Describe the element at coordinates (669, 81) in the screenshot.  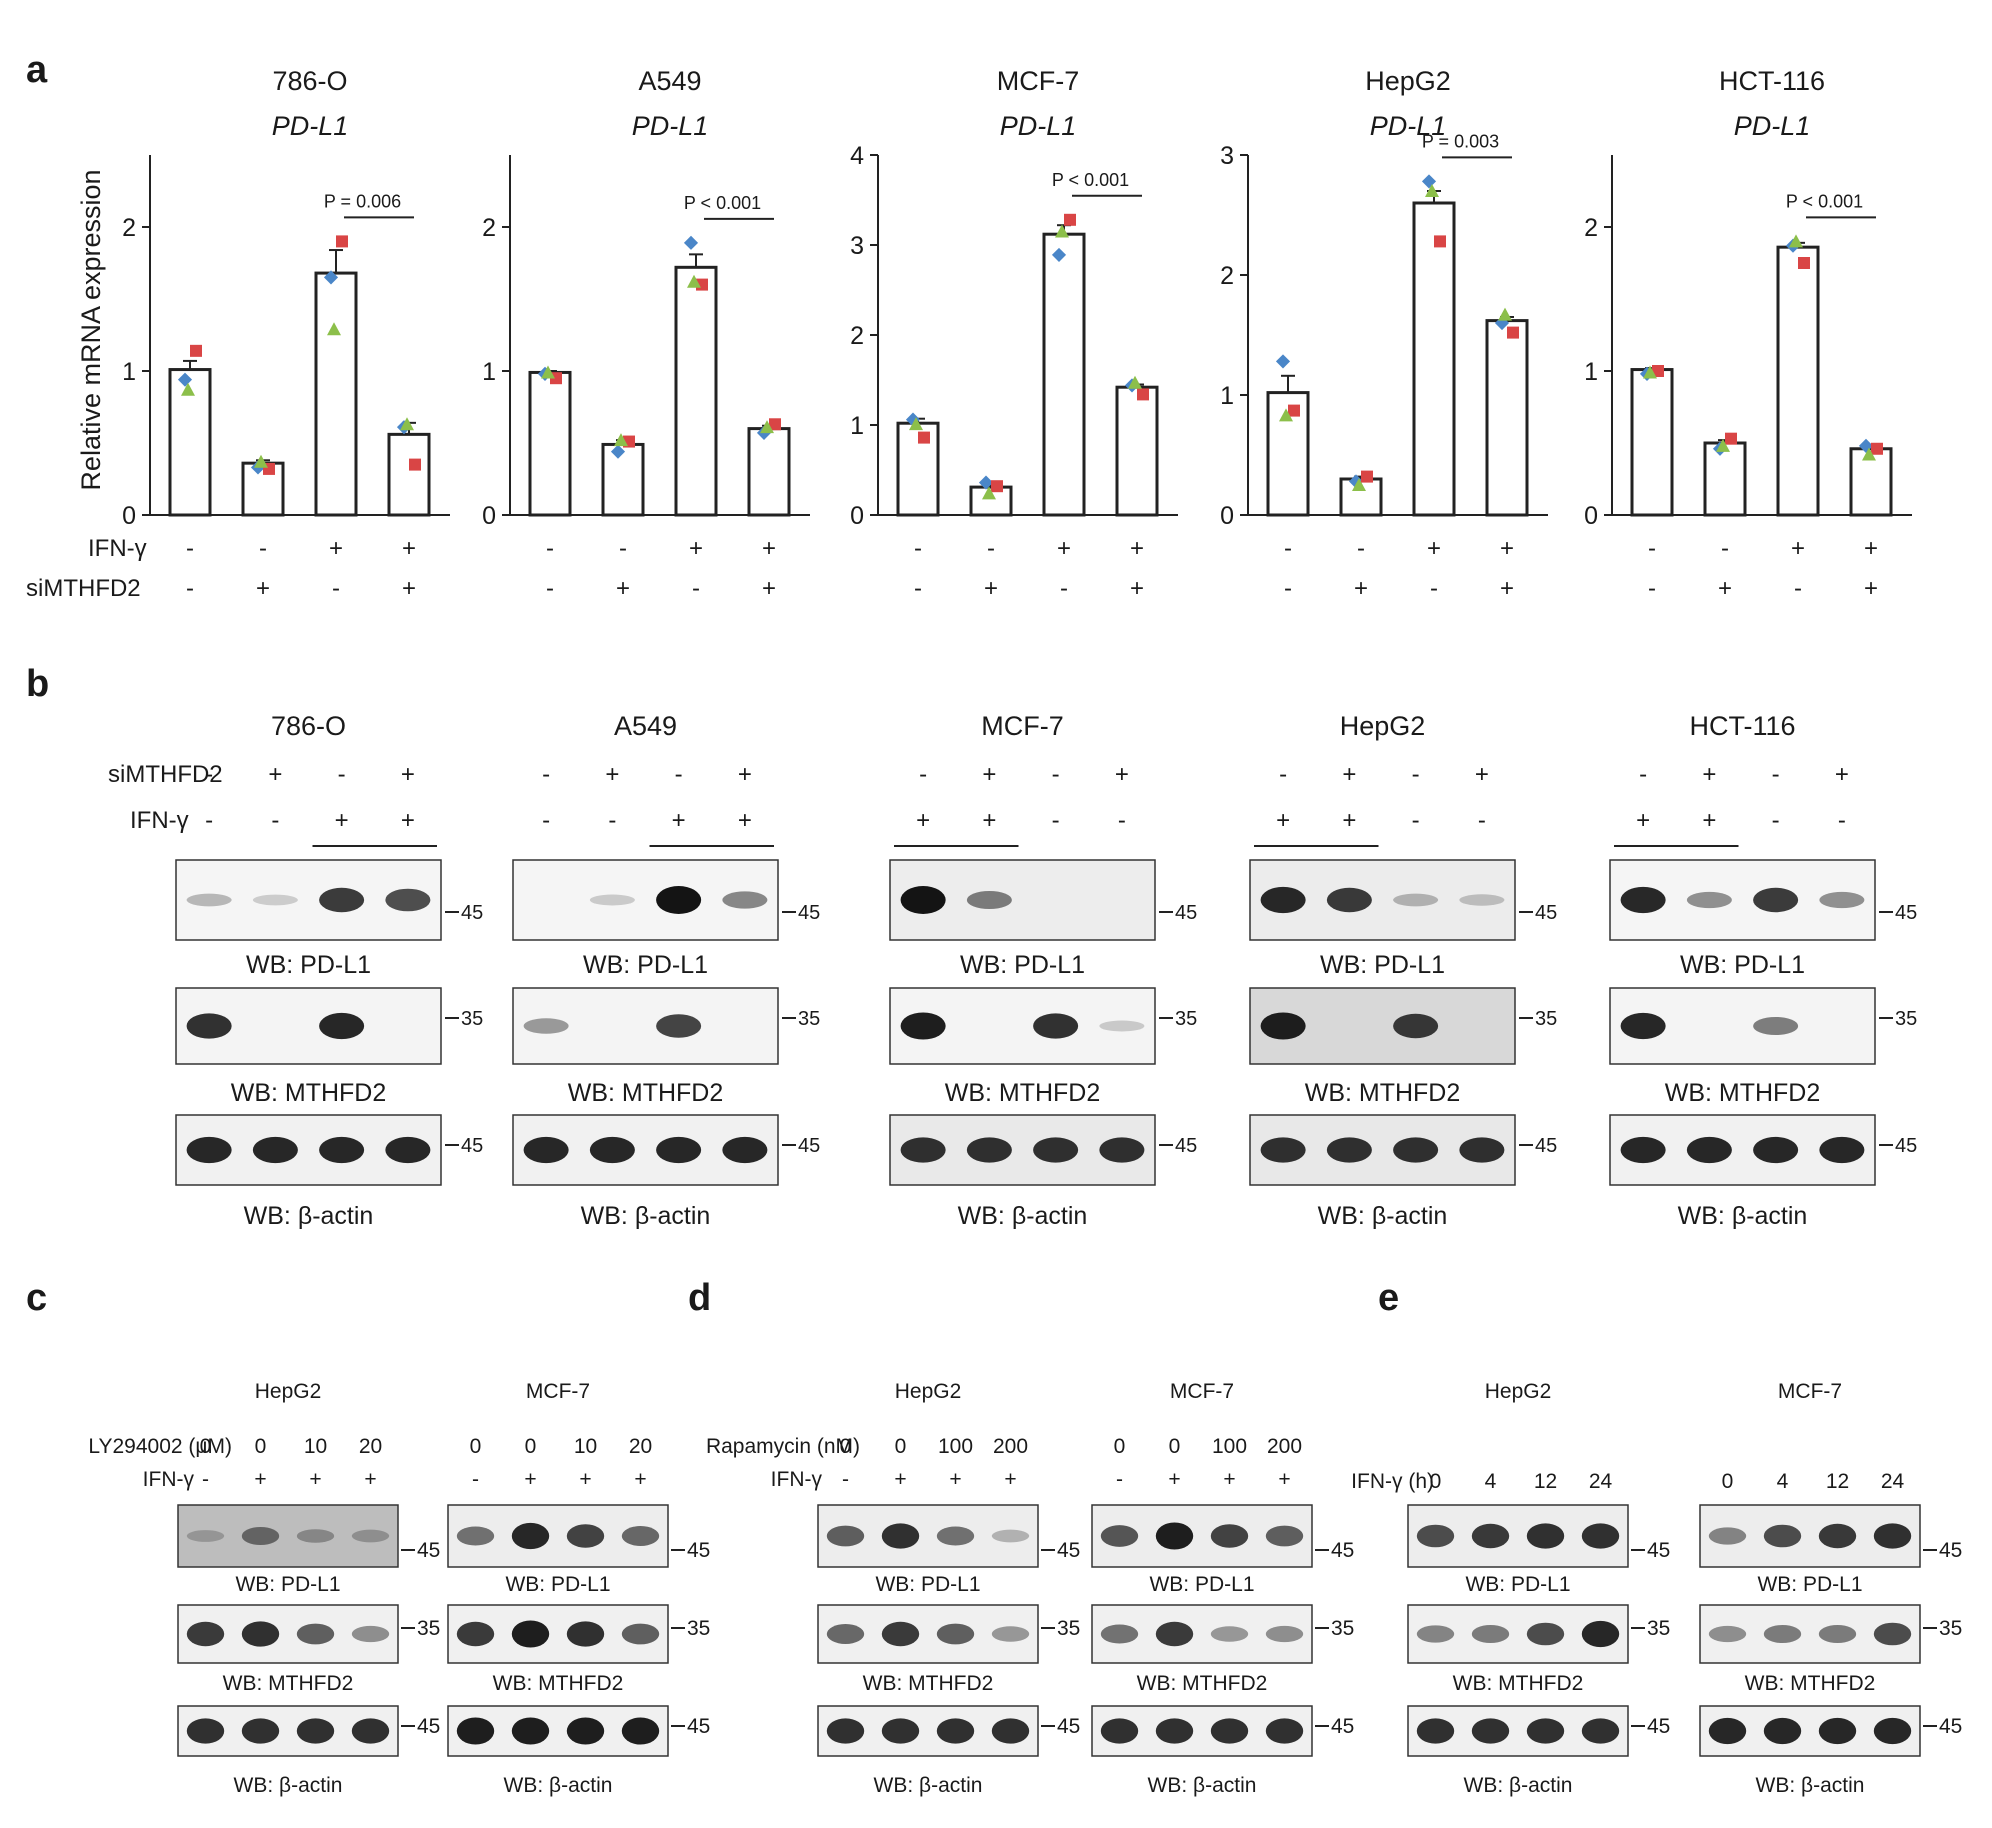
I see `chart-title: A549` at that location.